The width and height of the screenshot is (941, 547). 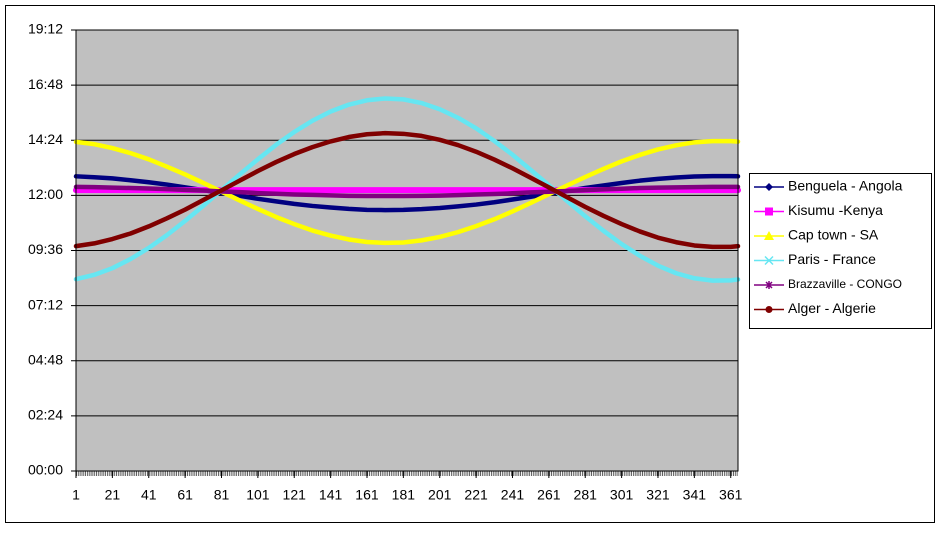 I want to click on legend-label: Benguela - Angola, so click(x=845, y=186).